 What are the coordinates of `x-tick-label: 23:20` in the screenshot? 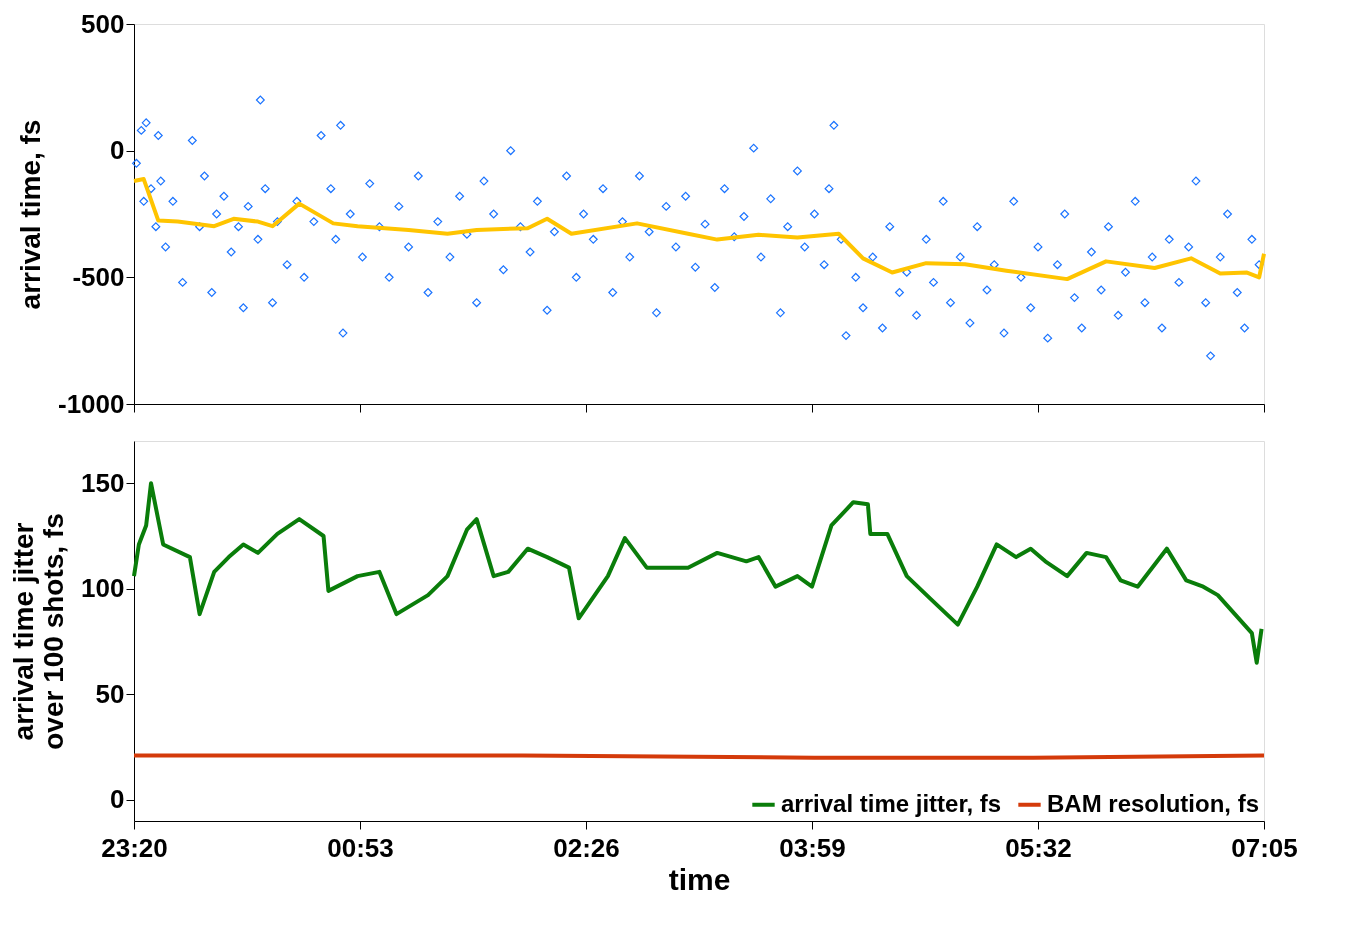 It's located at (134, 847).